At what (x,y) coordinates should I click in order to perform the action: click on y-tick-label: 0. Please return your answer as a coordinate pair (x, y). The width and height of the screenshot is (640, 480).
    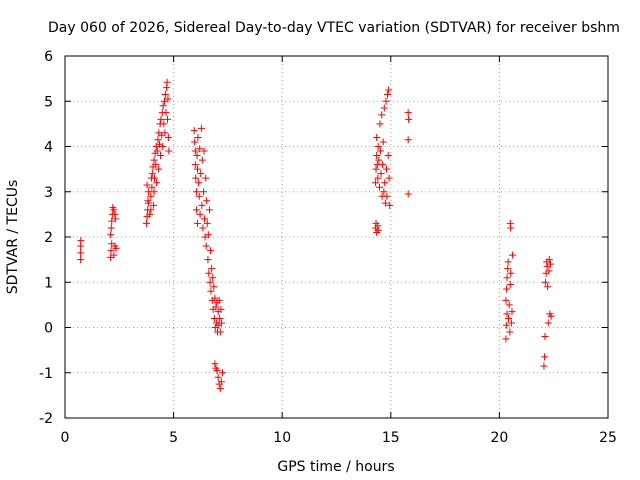
    Looking at the image, I should click on (48, 329).